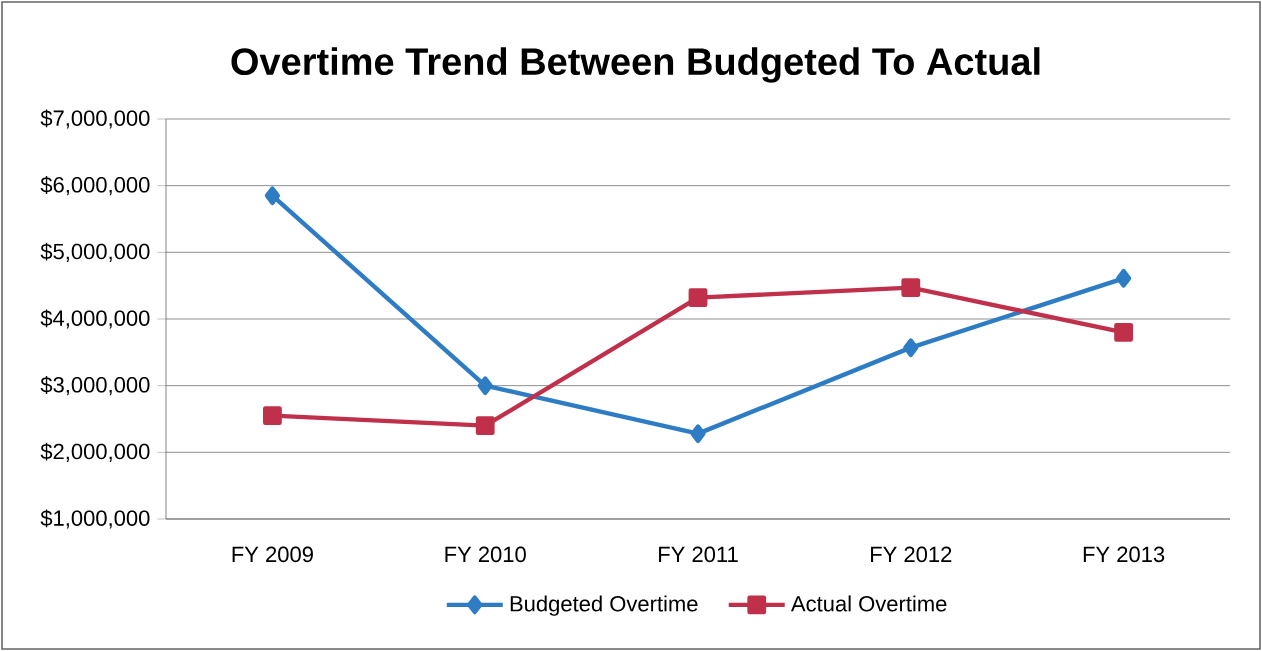 The width and height of the screenshot is (1262, 651). Describe the element at coordinates (95, 186) in the screenshot. I see `y-tick-label: $6,000,000` at that location.